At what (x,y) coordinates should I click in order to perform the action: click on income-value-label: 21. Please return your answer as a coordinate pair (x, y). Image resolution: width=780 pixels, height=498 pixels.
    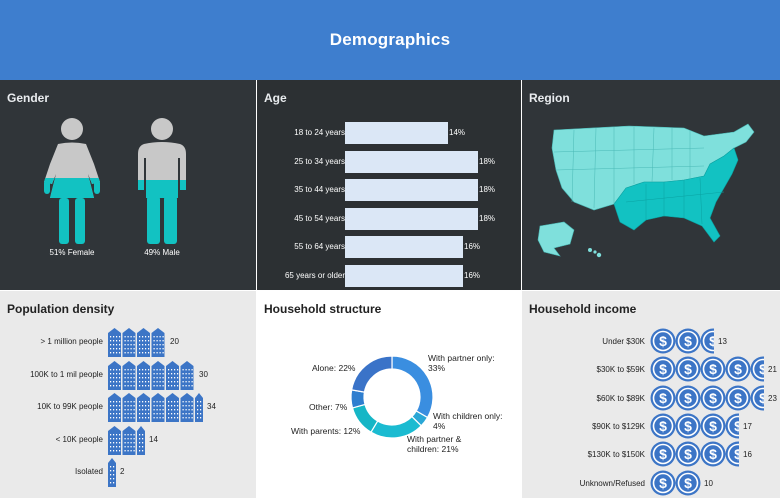
    Looking at the image, I should click on (772, 370).